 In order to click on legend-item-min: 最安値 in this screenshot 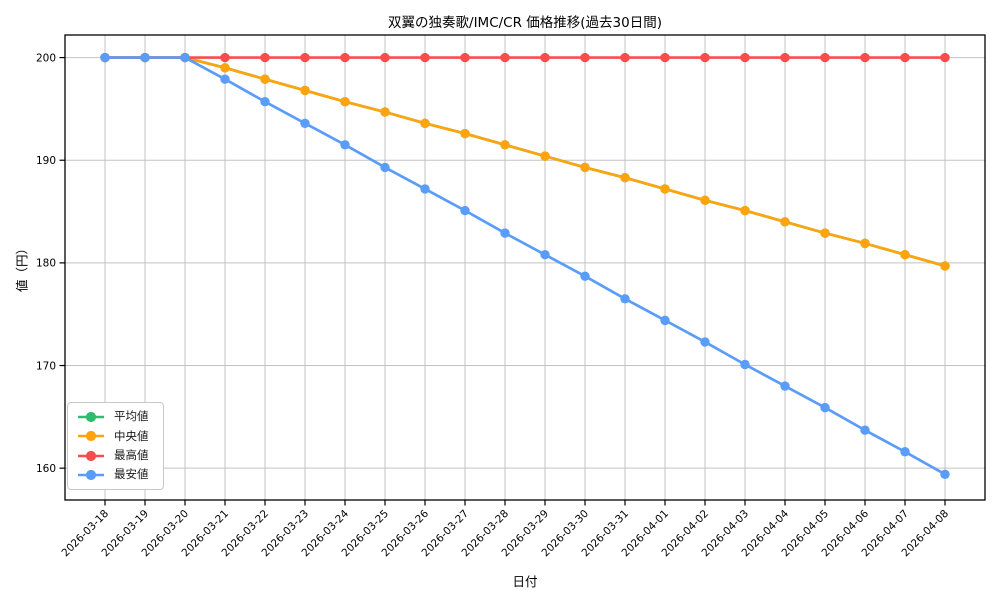, I will do `click(115, 475)`.